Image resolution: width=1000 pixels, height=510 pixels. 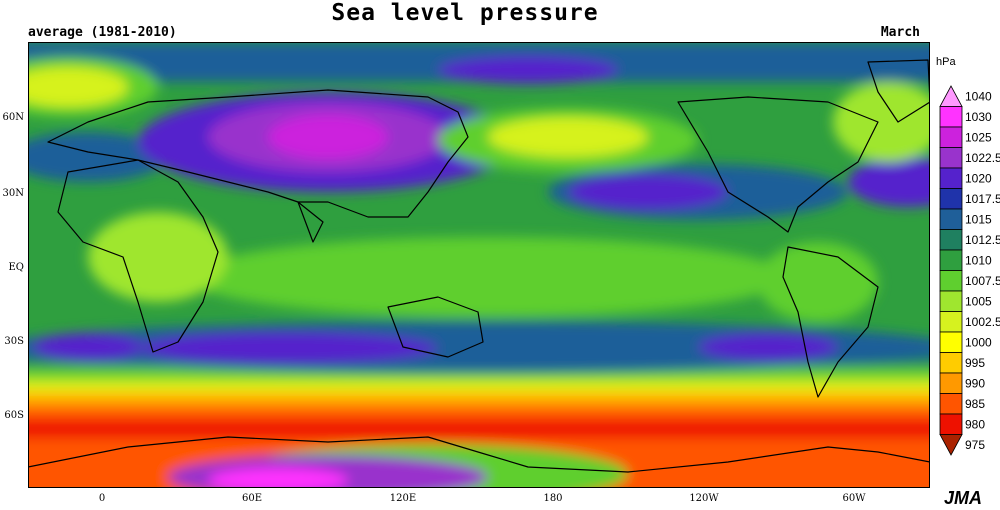 What do you see at coordinates (465, 13) in the screenshot?
I see `map-title: Sea level pressure` at bounding box center [465, 13].